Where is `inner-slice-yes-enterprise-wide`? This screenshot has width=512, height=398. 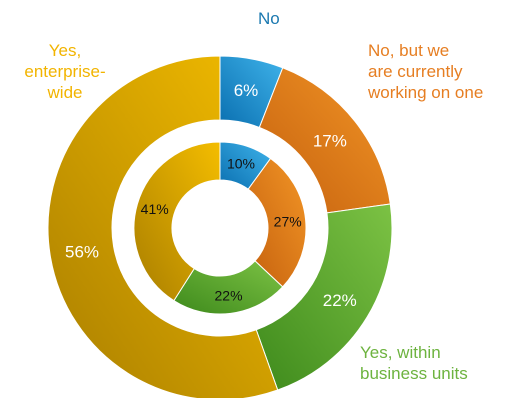 inner-slice-yes-enterprise-wide is located at coordinates (177, 221).